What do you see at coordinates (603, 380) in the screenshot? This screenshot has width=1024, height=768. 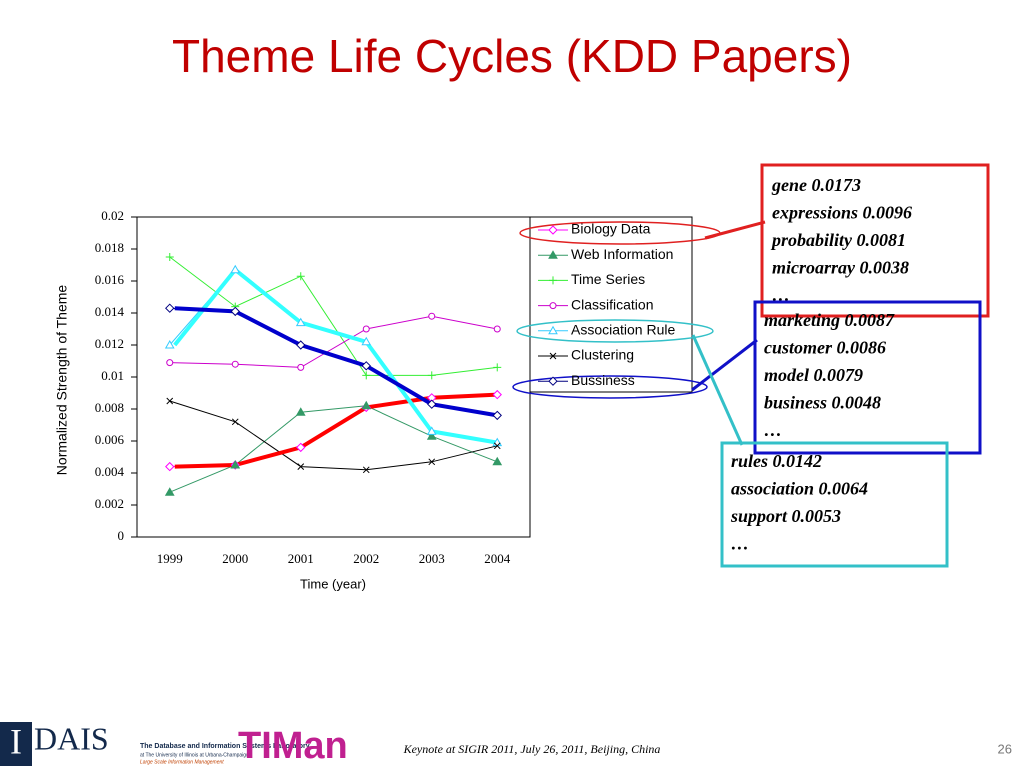 I see `legend-label: Bussiness` at bounding box center [603, 380].